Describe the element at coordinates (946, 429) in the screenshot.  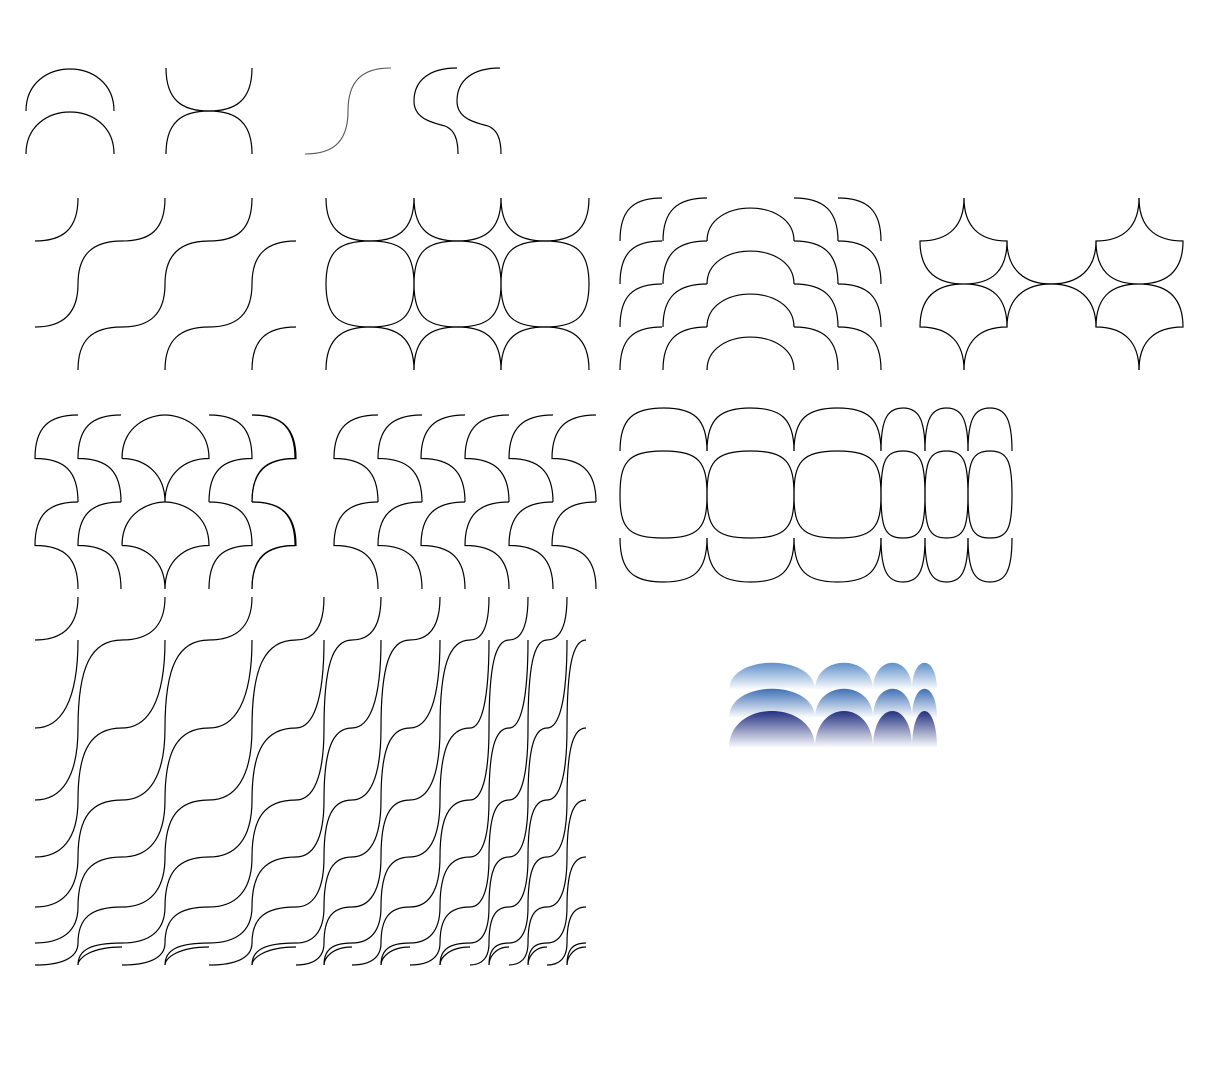
I see `oval-top` at that location.